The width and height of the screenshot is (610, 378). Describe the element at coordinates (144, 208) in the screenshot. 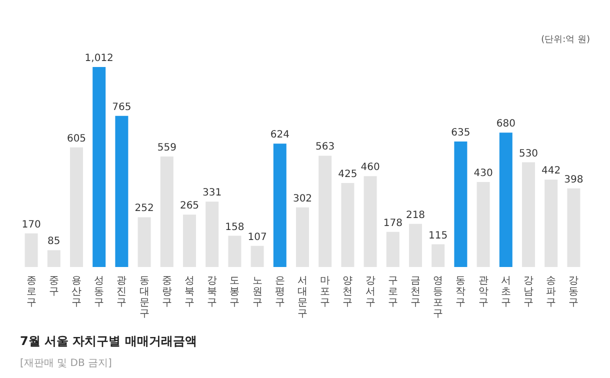

I see `data-label: 252` at that location.